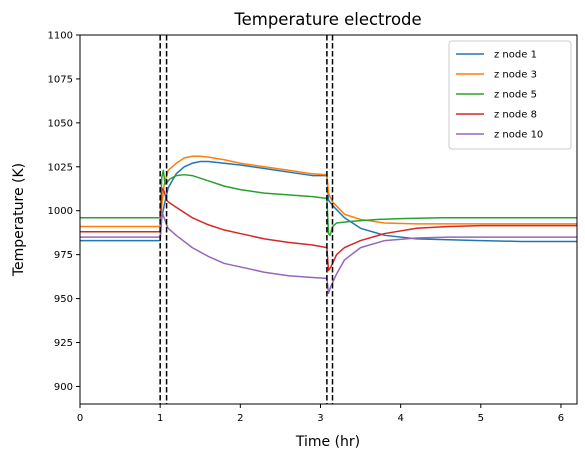 This screenshot has width=585, height=462. I want to click on legend-label: z node 8, so click(515, 115).